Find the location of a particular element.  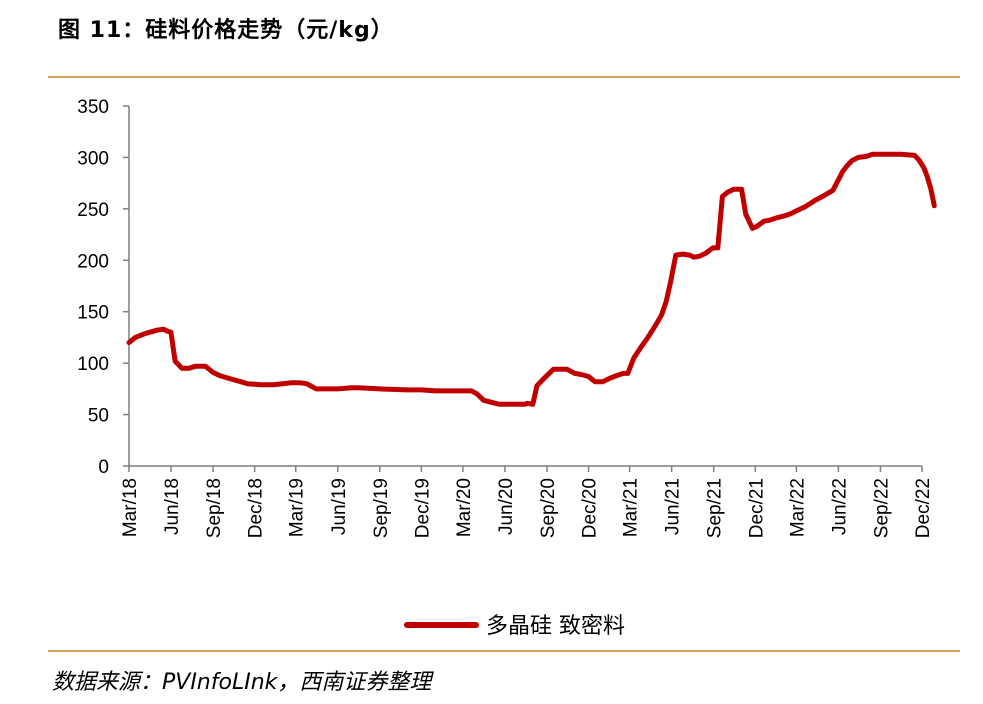

x-tick-label: Mar/21 is located at coordinates (631, 507).